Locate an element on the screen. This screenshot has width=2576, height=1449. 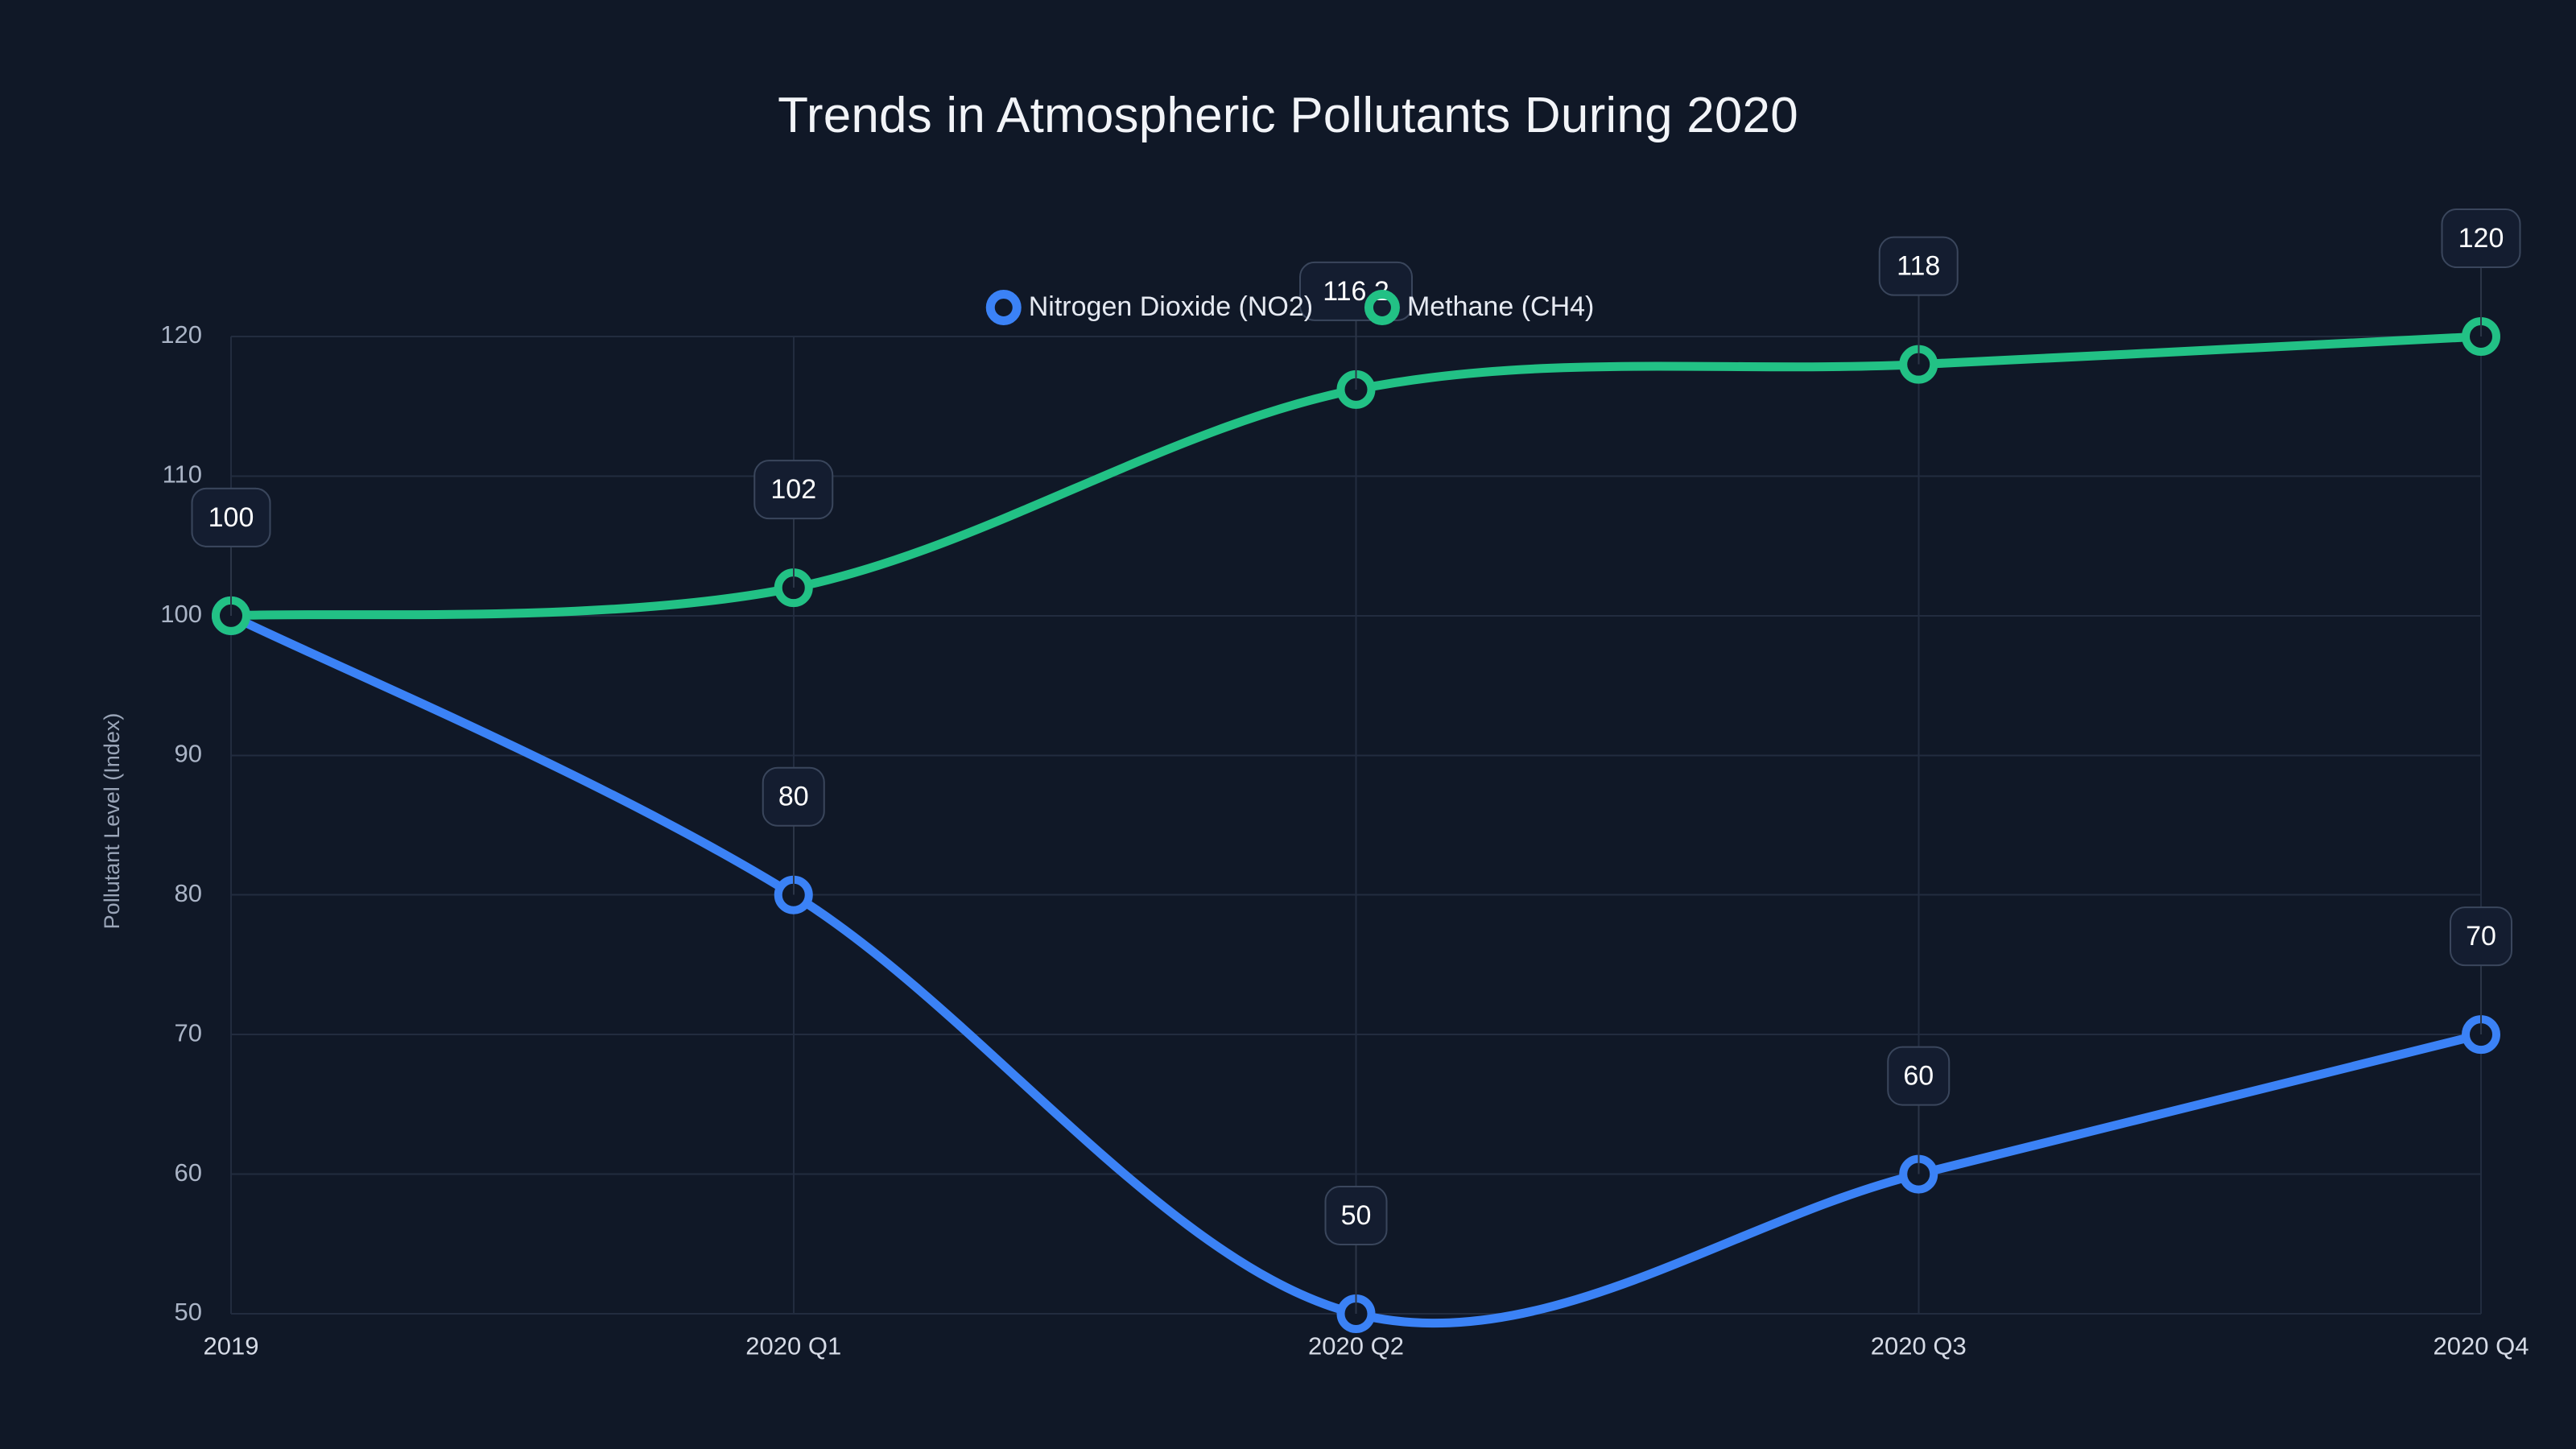
legend-item-label: Nitrogen Dioxide (NO2) is located at coordinates (1171, 306).